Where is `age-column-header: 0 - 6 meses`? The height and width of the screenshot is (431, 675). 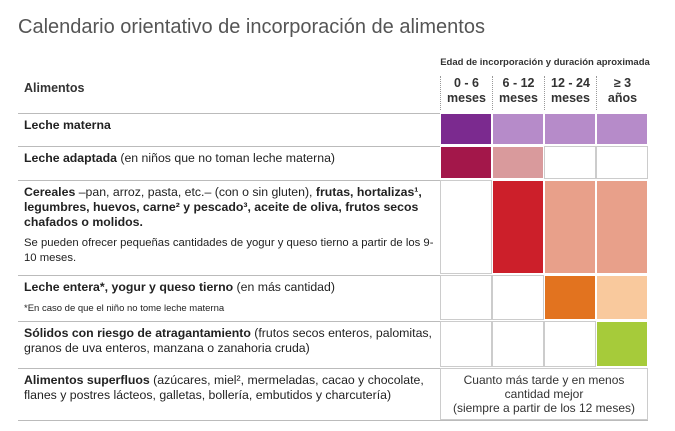 age-column-header: 0 - 6 meses is located at coordinates (466, 93).